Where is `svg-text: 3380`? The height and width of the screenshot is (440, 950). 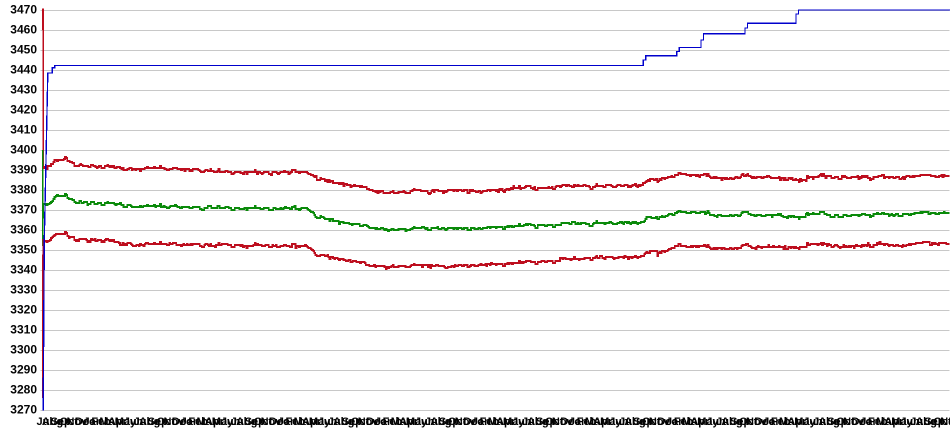 svg-text: 3380 is located at coordinates (23, 189).